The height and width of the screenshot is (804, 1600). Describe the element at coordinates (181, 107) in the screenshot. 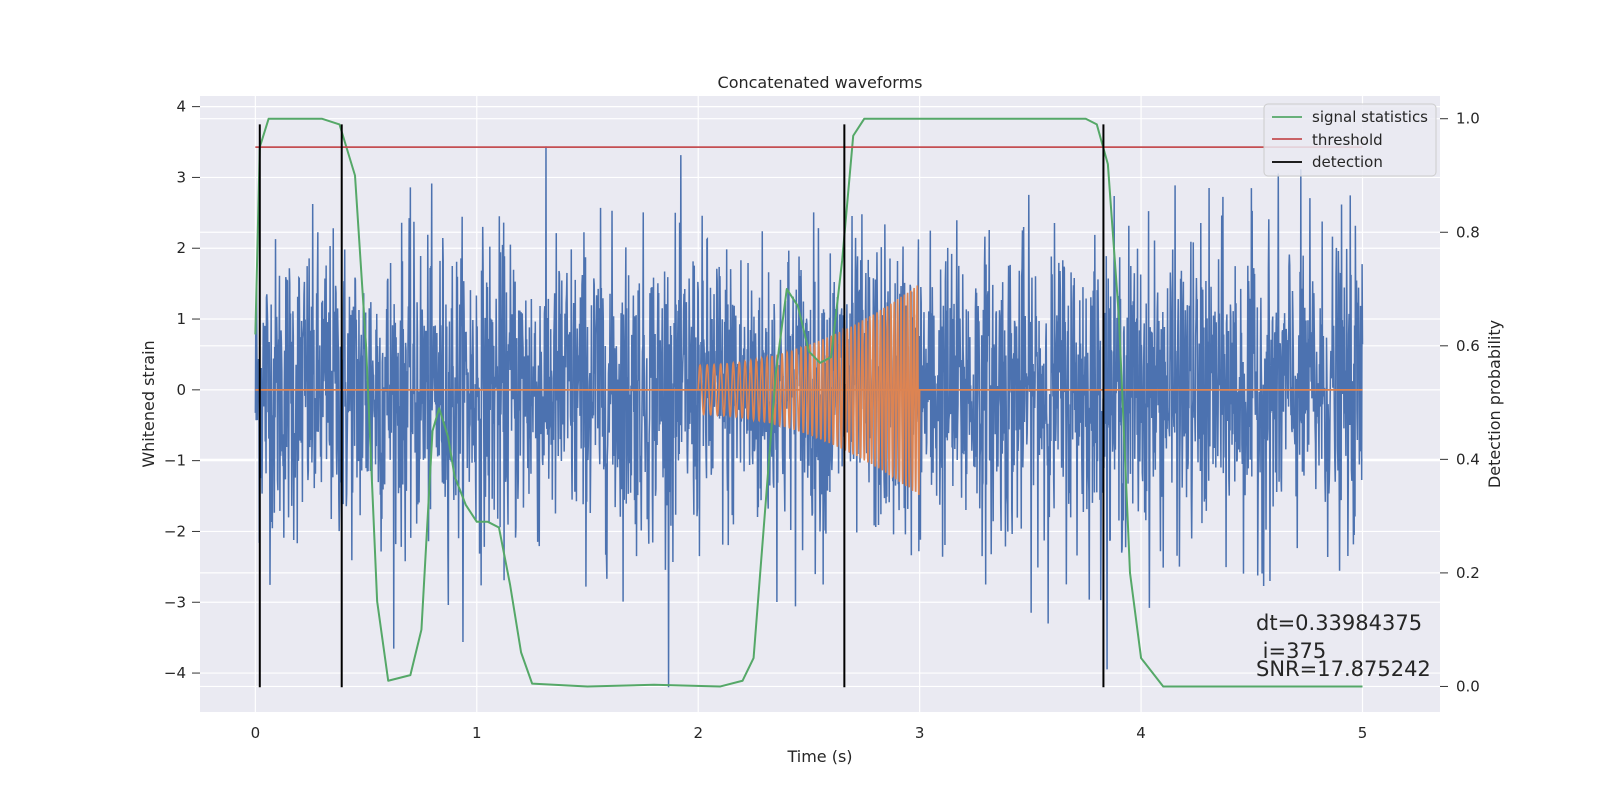

I see `y-tick-label: 4` at that location.